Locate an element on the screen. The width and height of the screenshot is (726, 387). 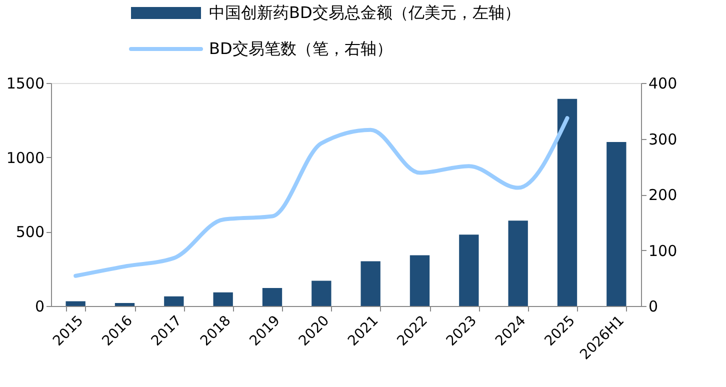
y2-tick-label: 200 is located at coordinates (663, 195).